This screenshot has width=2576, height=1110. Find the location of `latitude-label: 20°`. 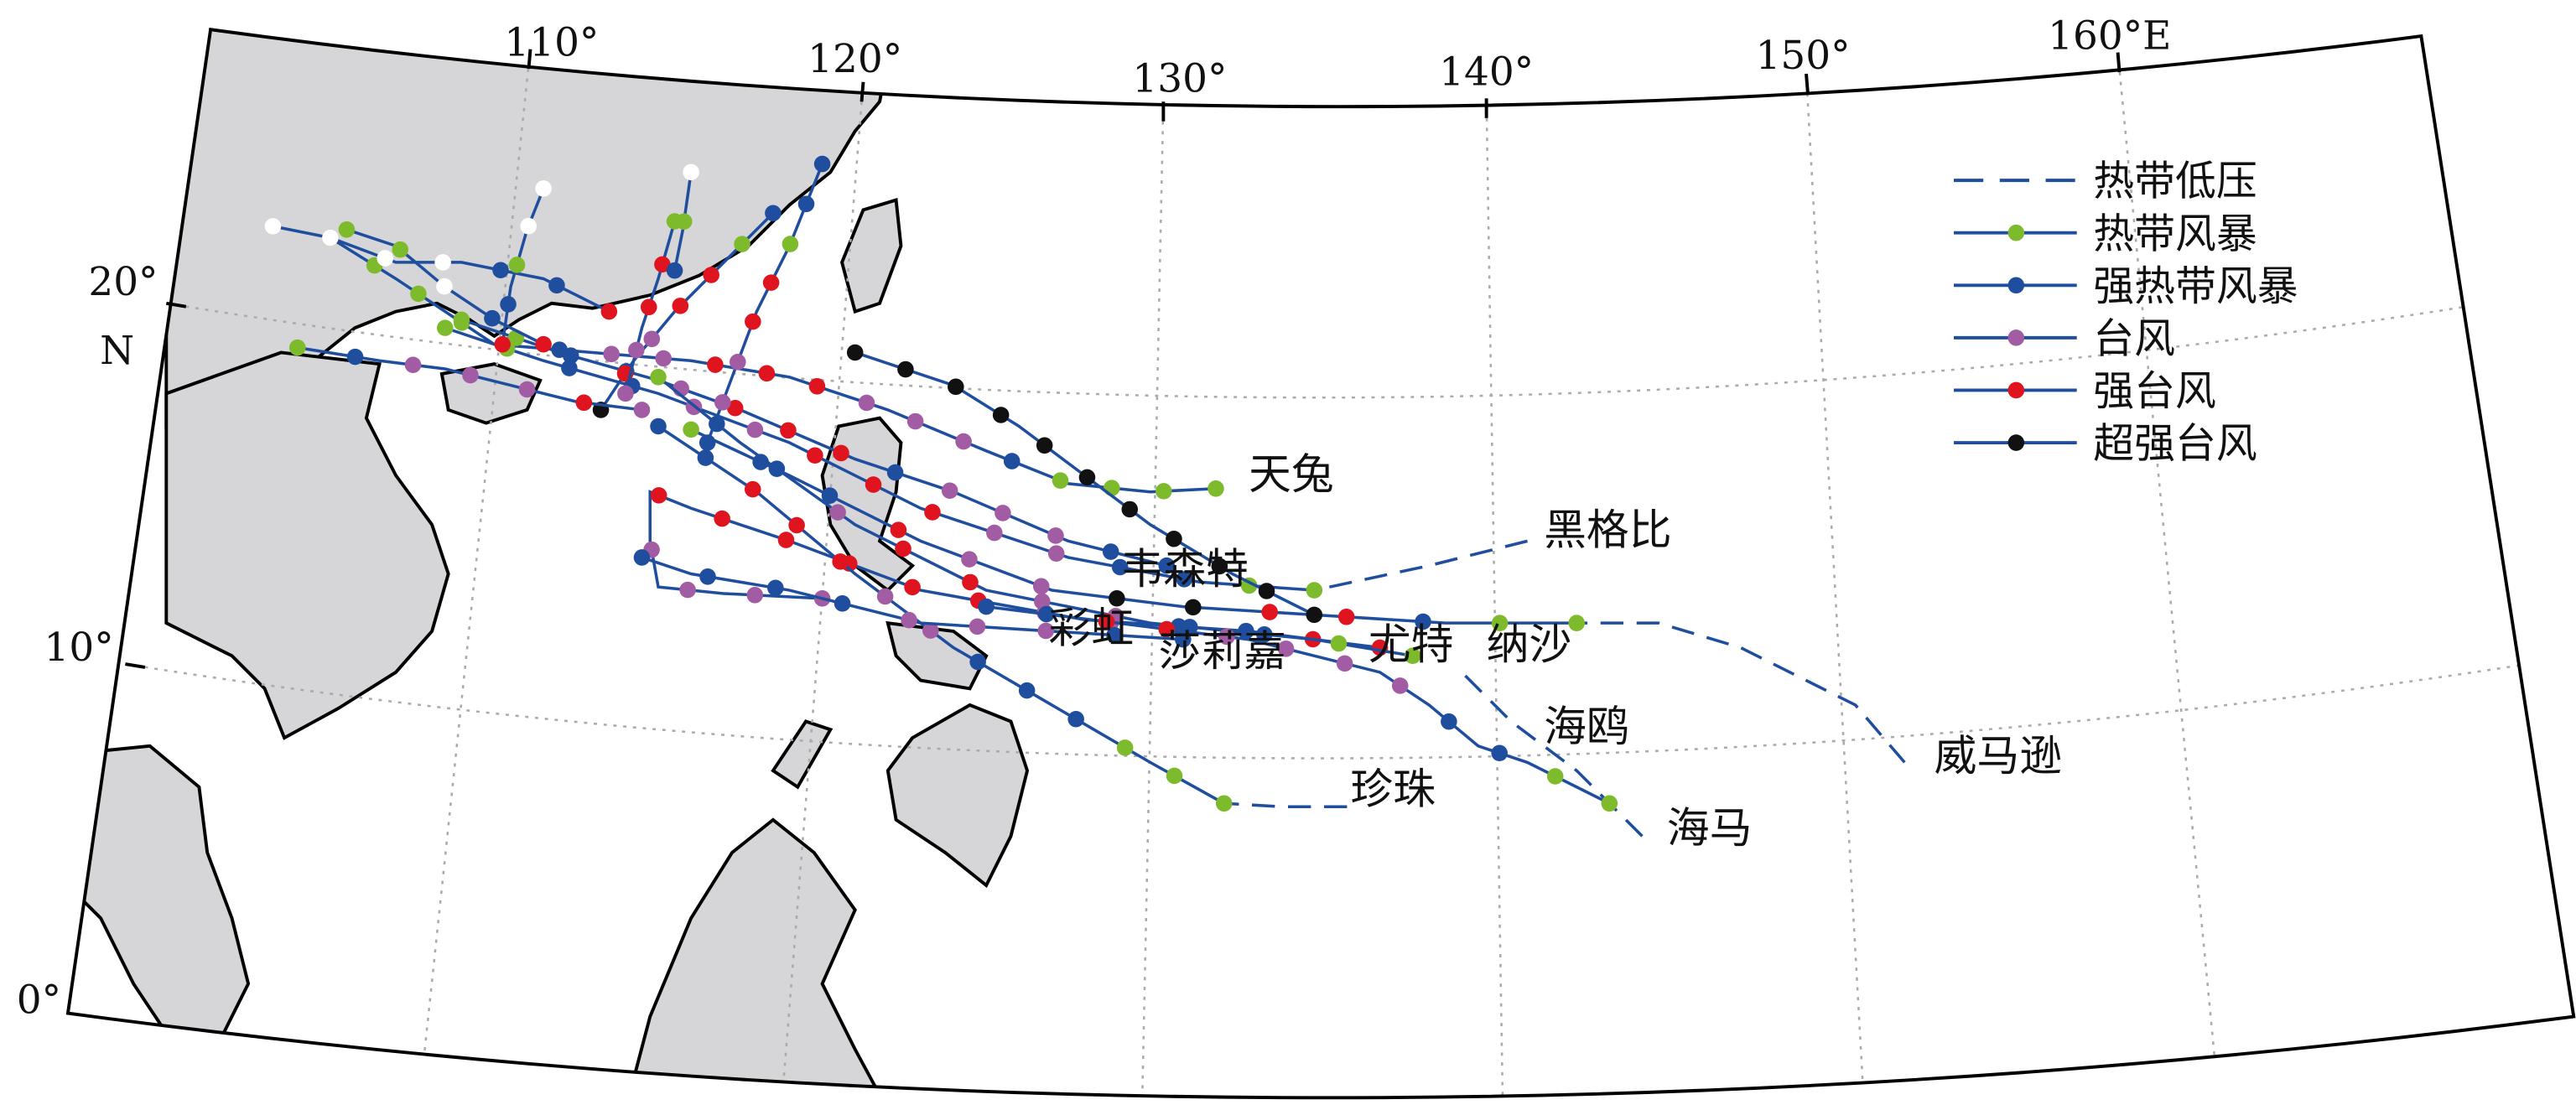

latitude-label: 20° is located at coordinates (123, 282).